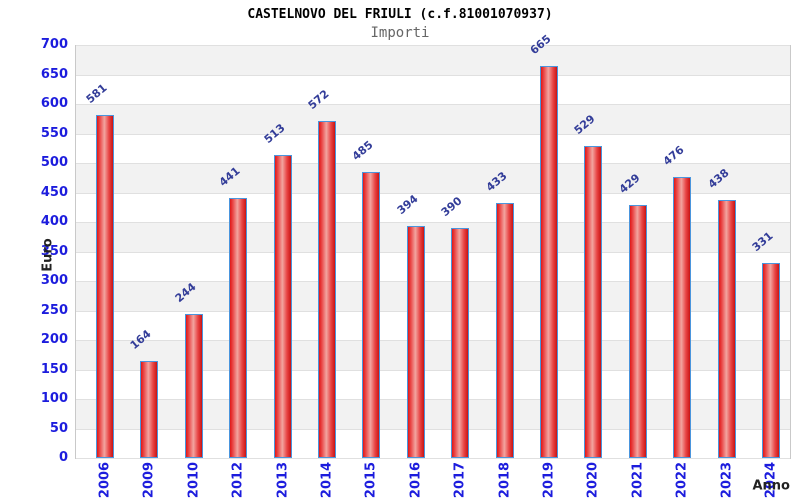 The width and height of the screenshot is (800, 500). Describe the element at coordinates (105, 480) in the screenshot. I see `x-tick-label: 2006` at that location.